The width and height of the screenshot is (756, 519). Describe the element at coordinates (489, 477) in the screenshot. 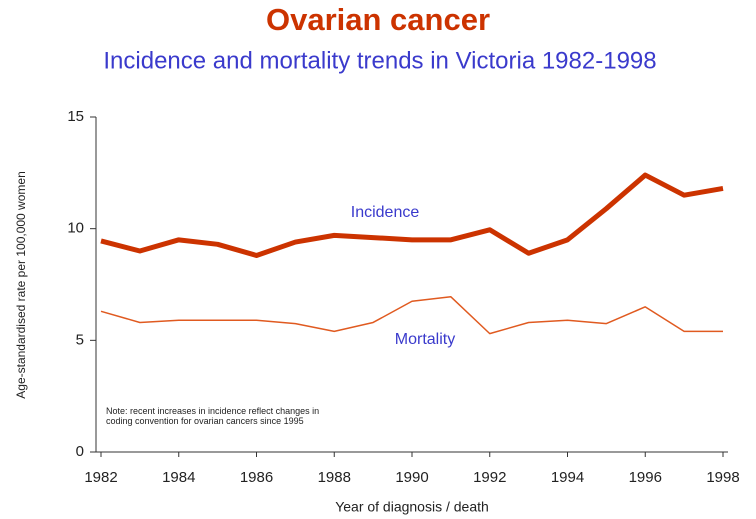

I see `x-tick-label: 1992` at that location.